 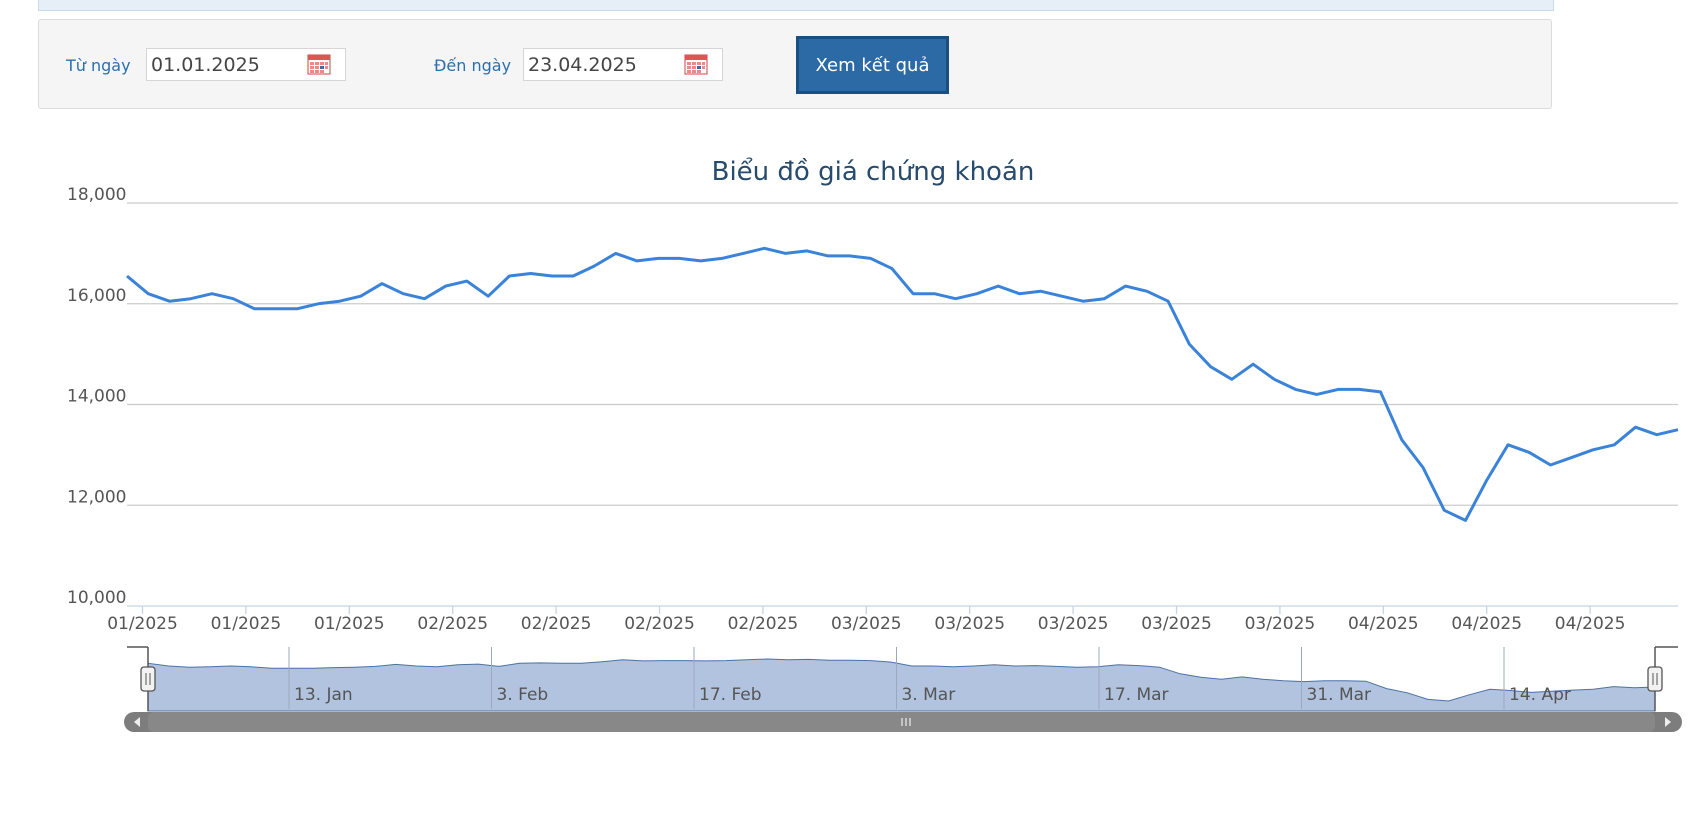 I want to click on scroll-right-arrow-icon, so click(x=1668, y=722).